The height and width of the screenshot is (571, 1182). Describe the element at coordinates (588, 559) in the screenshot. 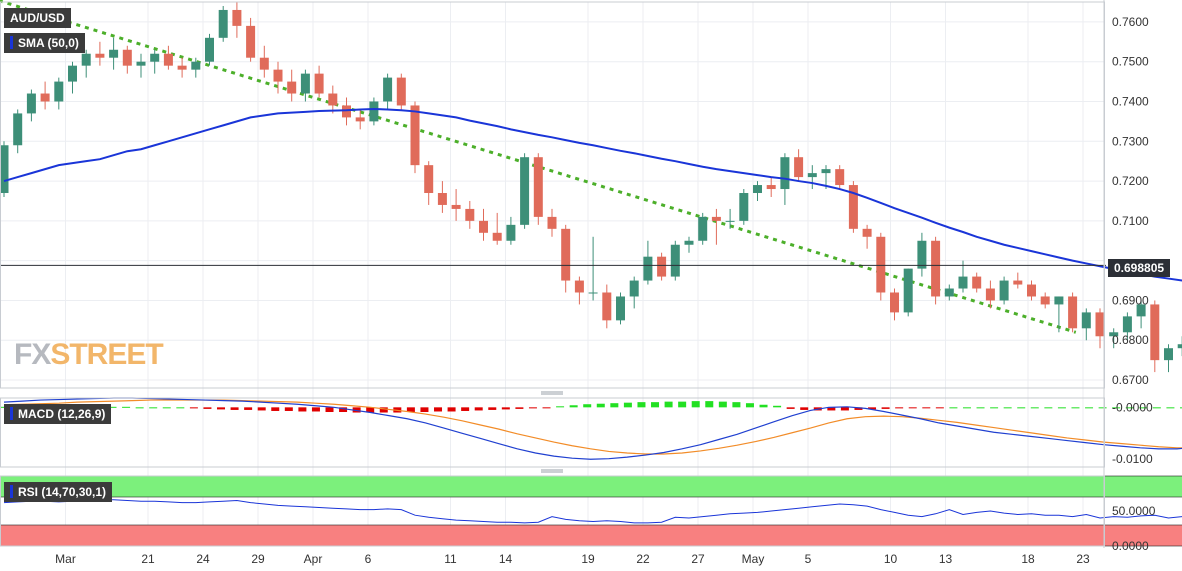

I see `x-tick-8: 19` at that location.